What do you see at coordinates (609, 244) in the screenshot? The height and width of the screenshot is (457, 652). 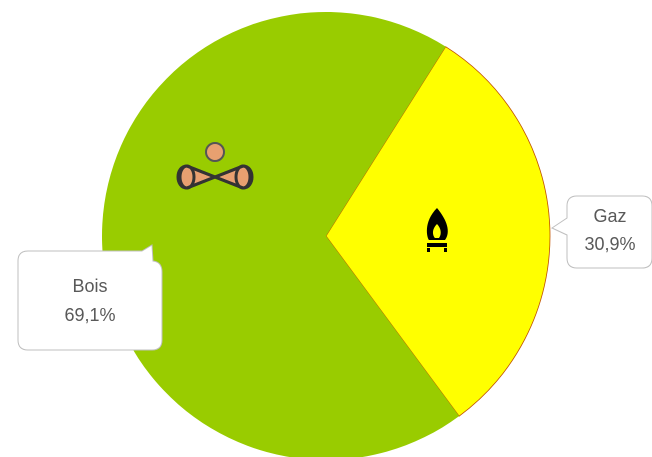 I see `value-label: 30,9%` at bounding box center [609, 244].